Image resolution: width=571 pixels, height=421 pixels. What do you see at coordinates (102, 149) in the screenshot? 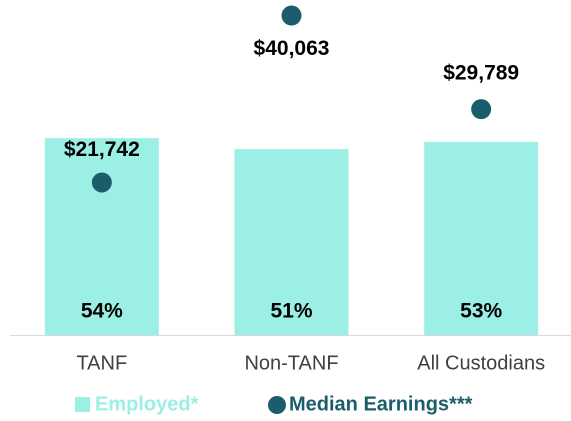
I see `data-label: $21,742` at bounding box center [102, 149].